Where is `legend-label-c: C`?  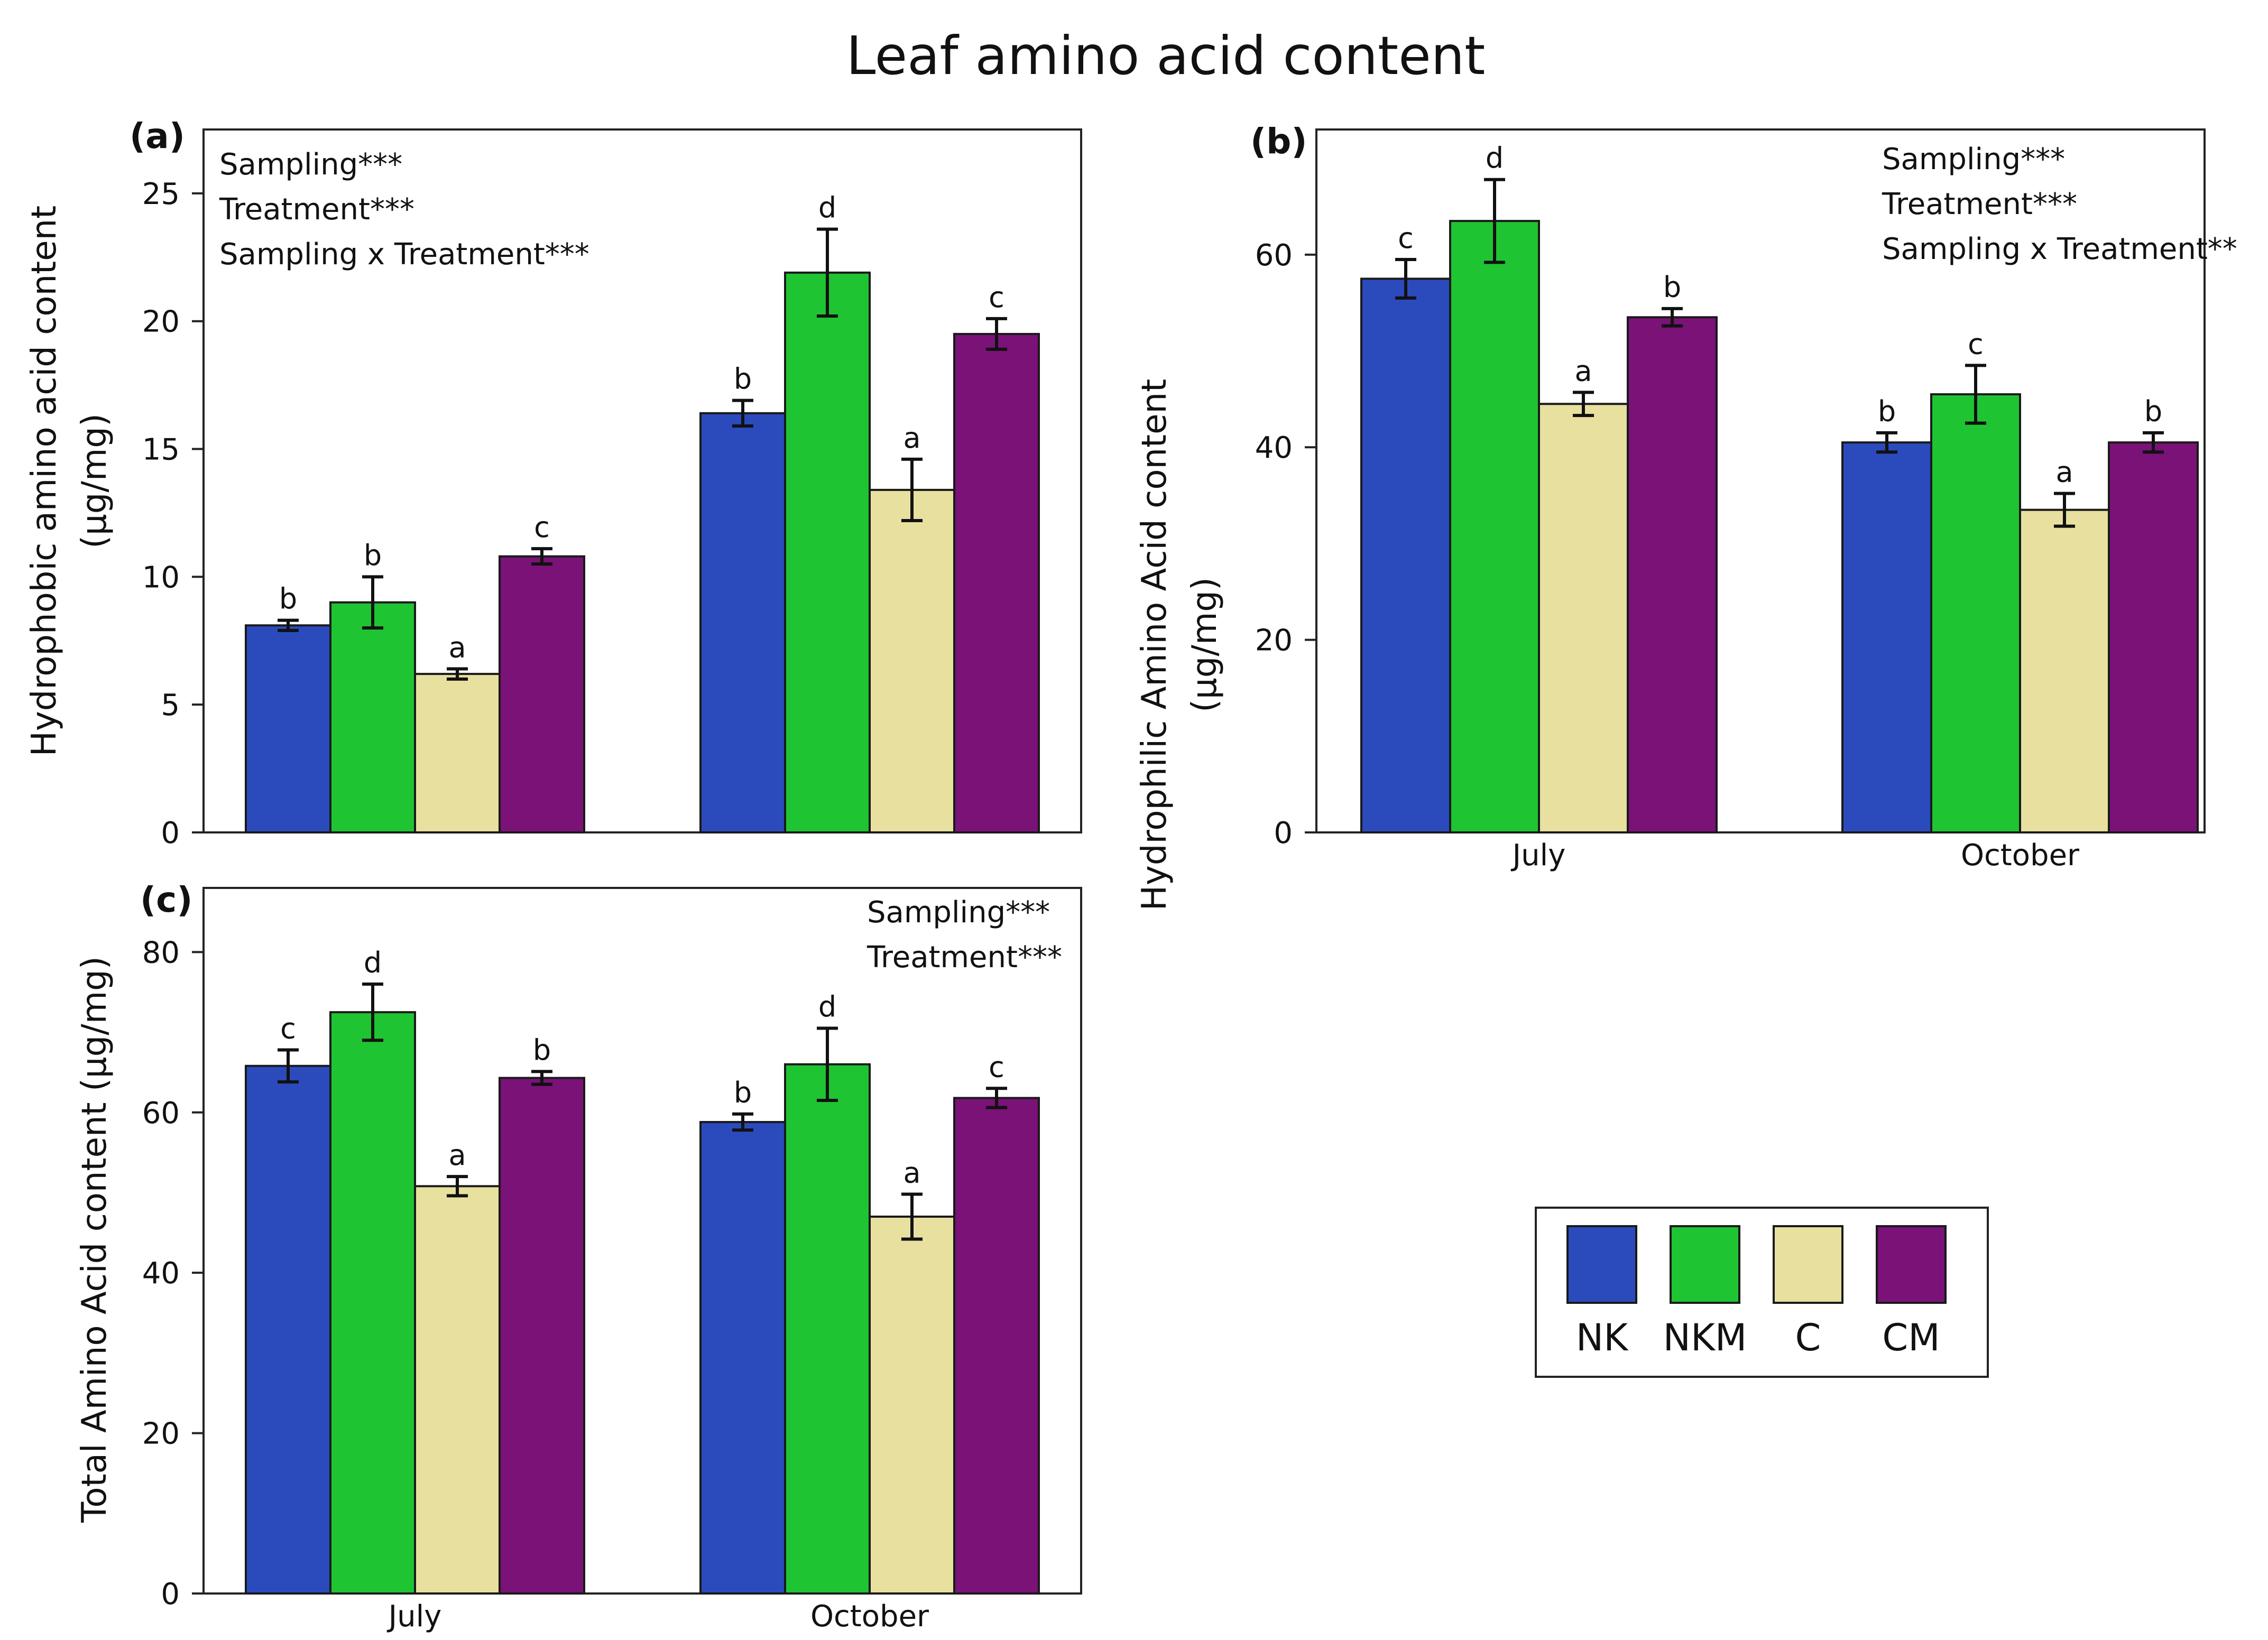
legend-label-c: C is located at coordinates (1808, 1337).